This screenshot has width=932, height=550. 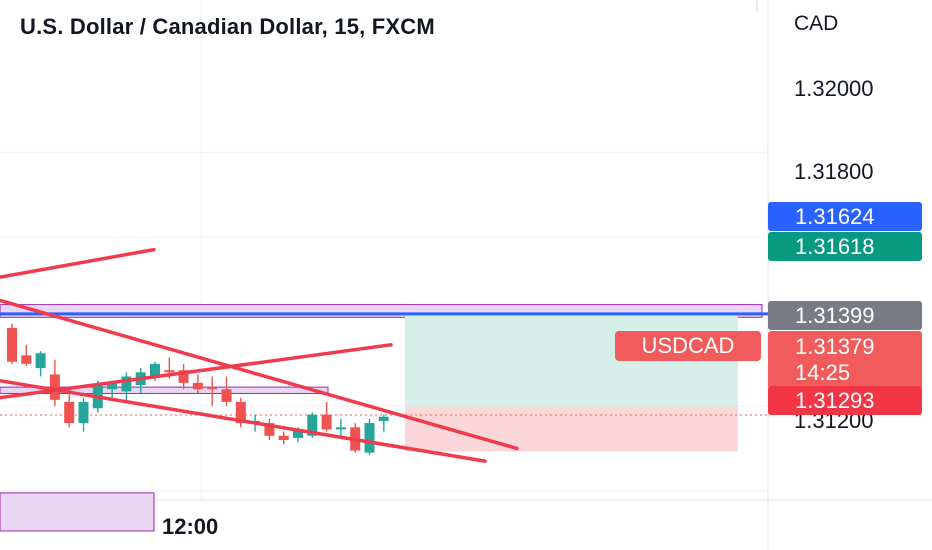 What do you see at coordinates (835, 346) in the screenshot?
I see `last-price: 1.31379` at bounding box center [835, 346].